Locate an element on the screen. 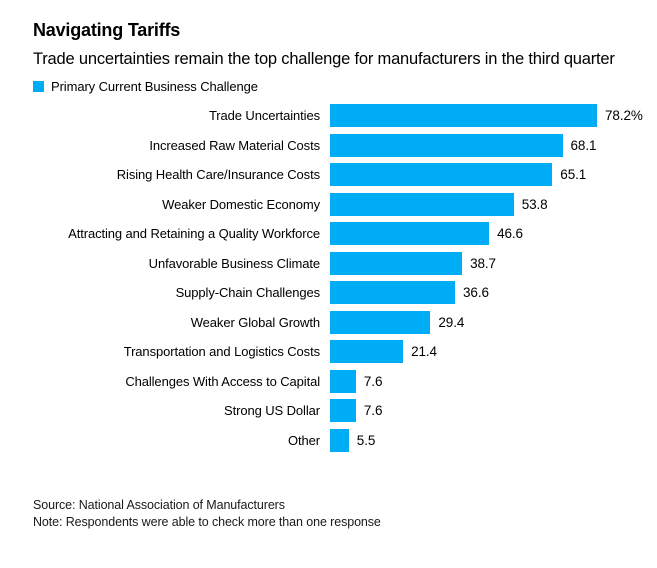  bar-category-label: Other is located at coordinates (303, 440).